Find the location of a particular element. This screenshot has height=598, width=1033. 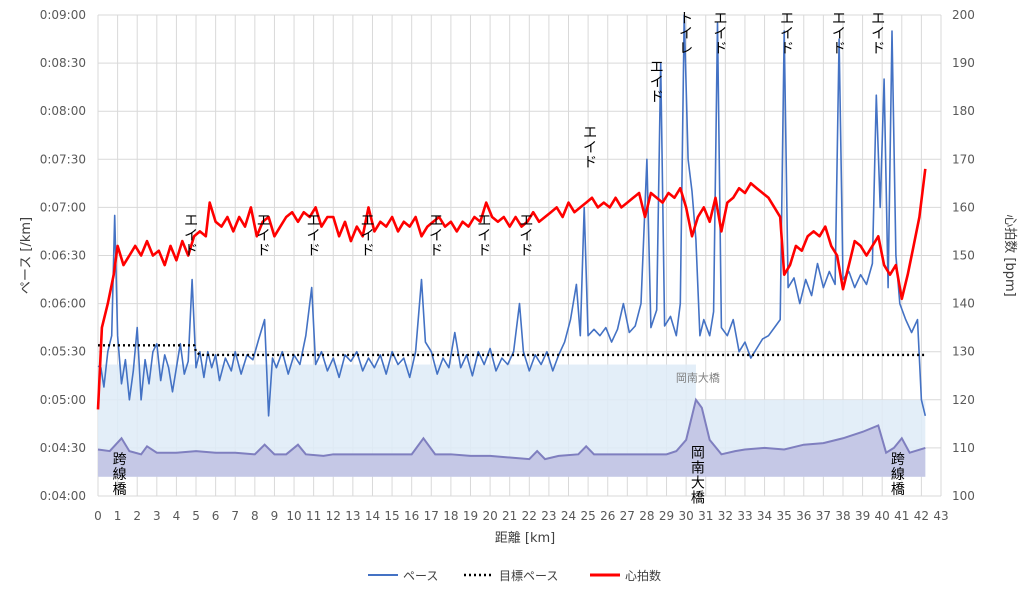

x-tick-label: 24 is located at coordinates (568, 516).